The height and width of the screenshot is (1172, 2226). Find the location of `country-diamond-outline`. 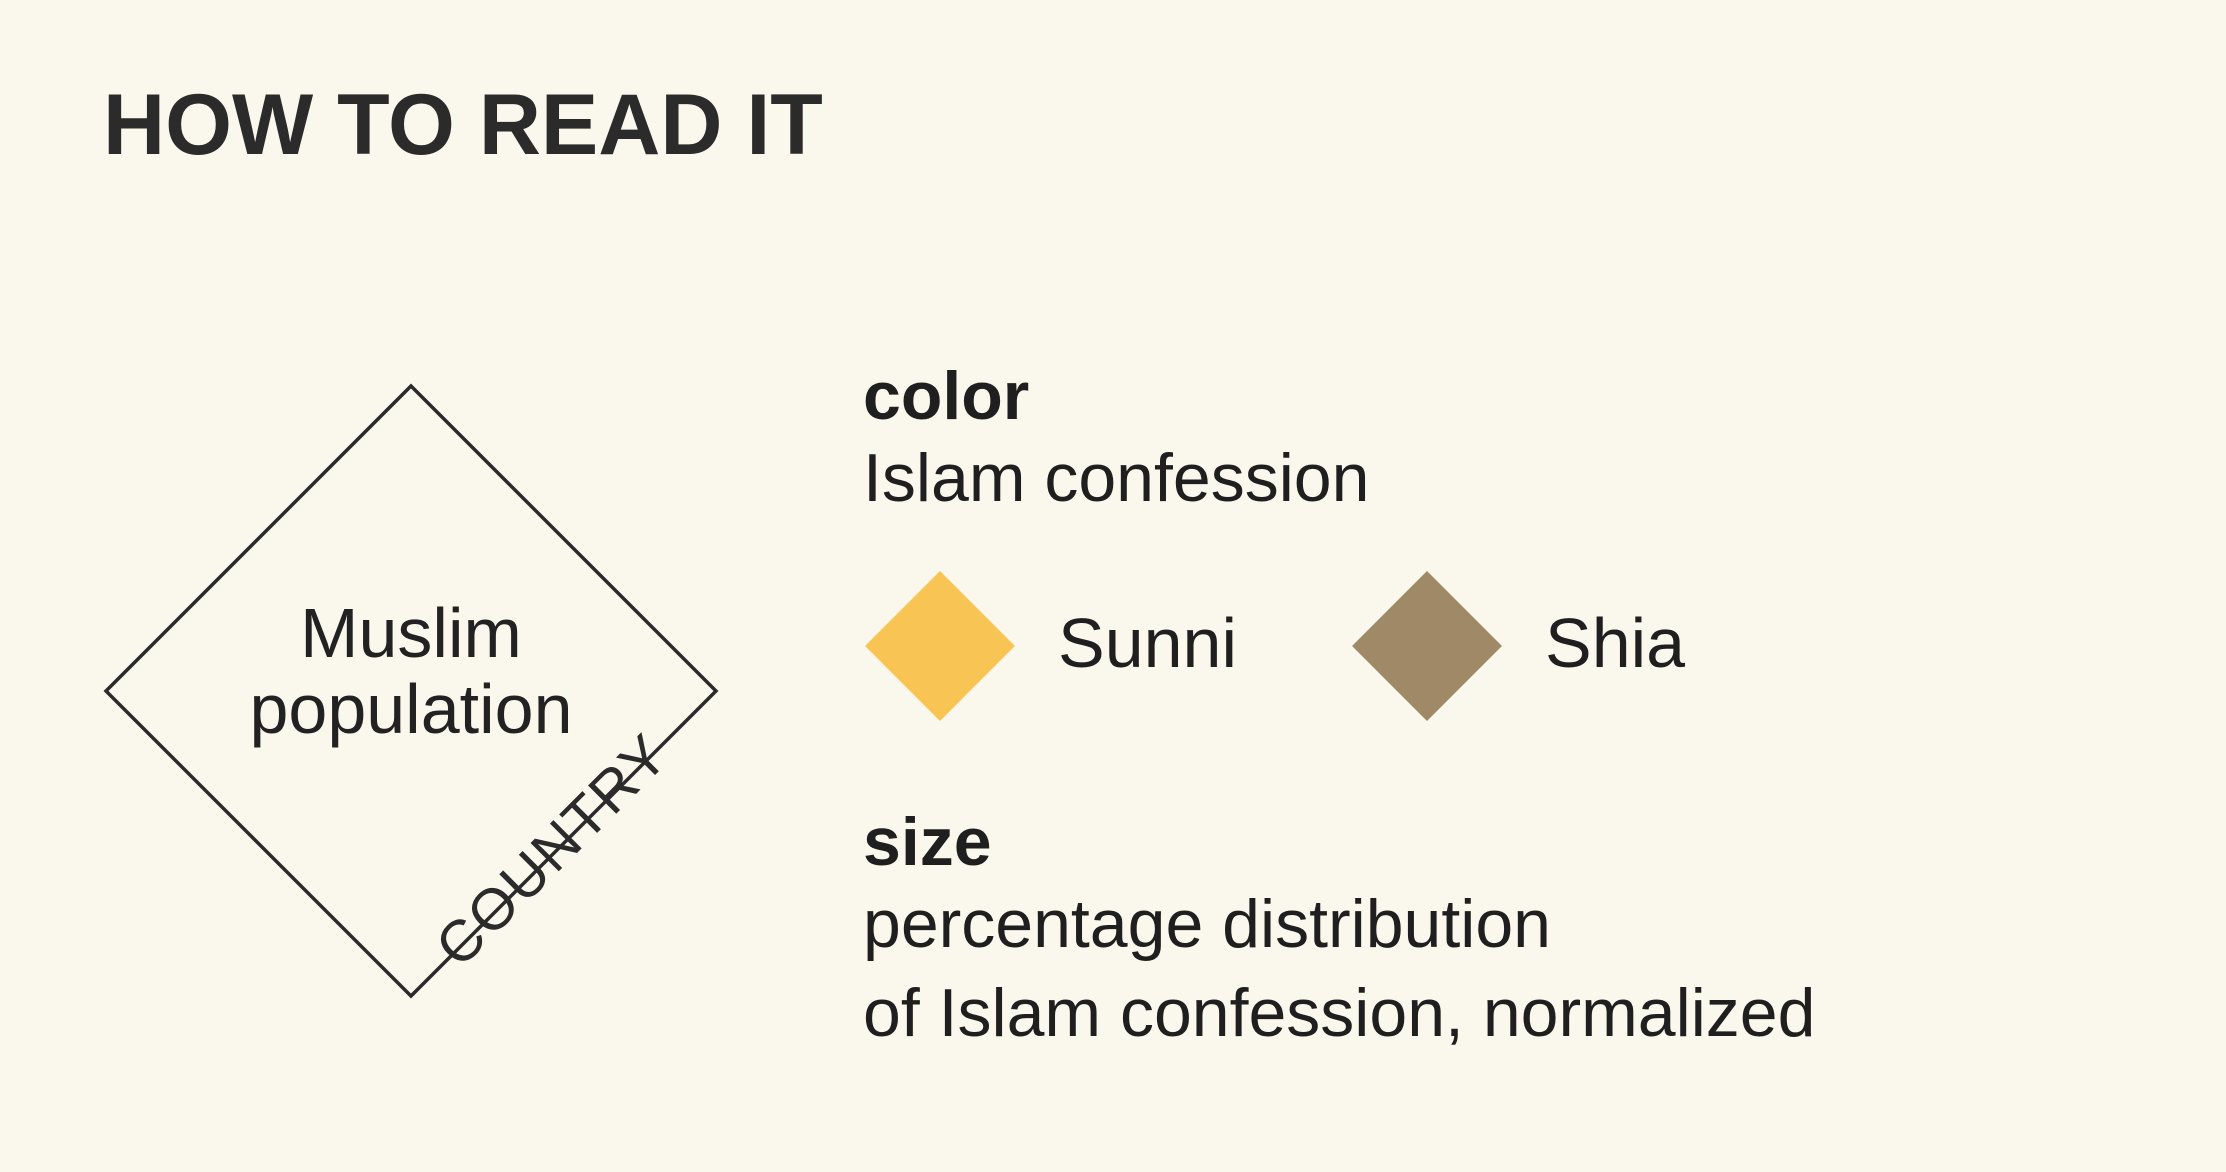

country-diamond-outline is located at coordinates (411, 691).